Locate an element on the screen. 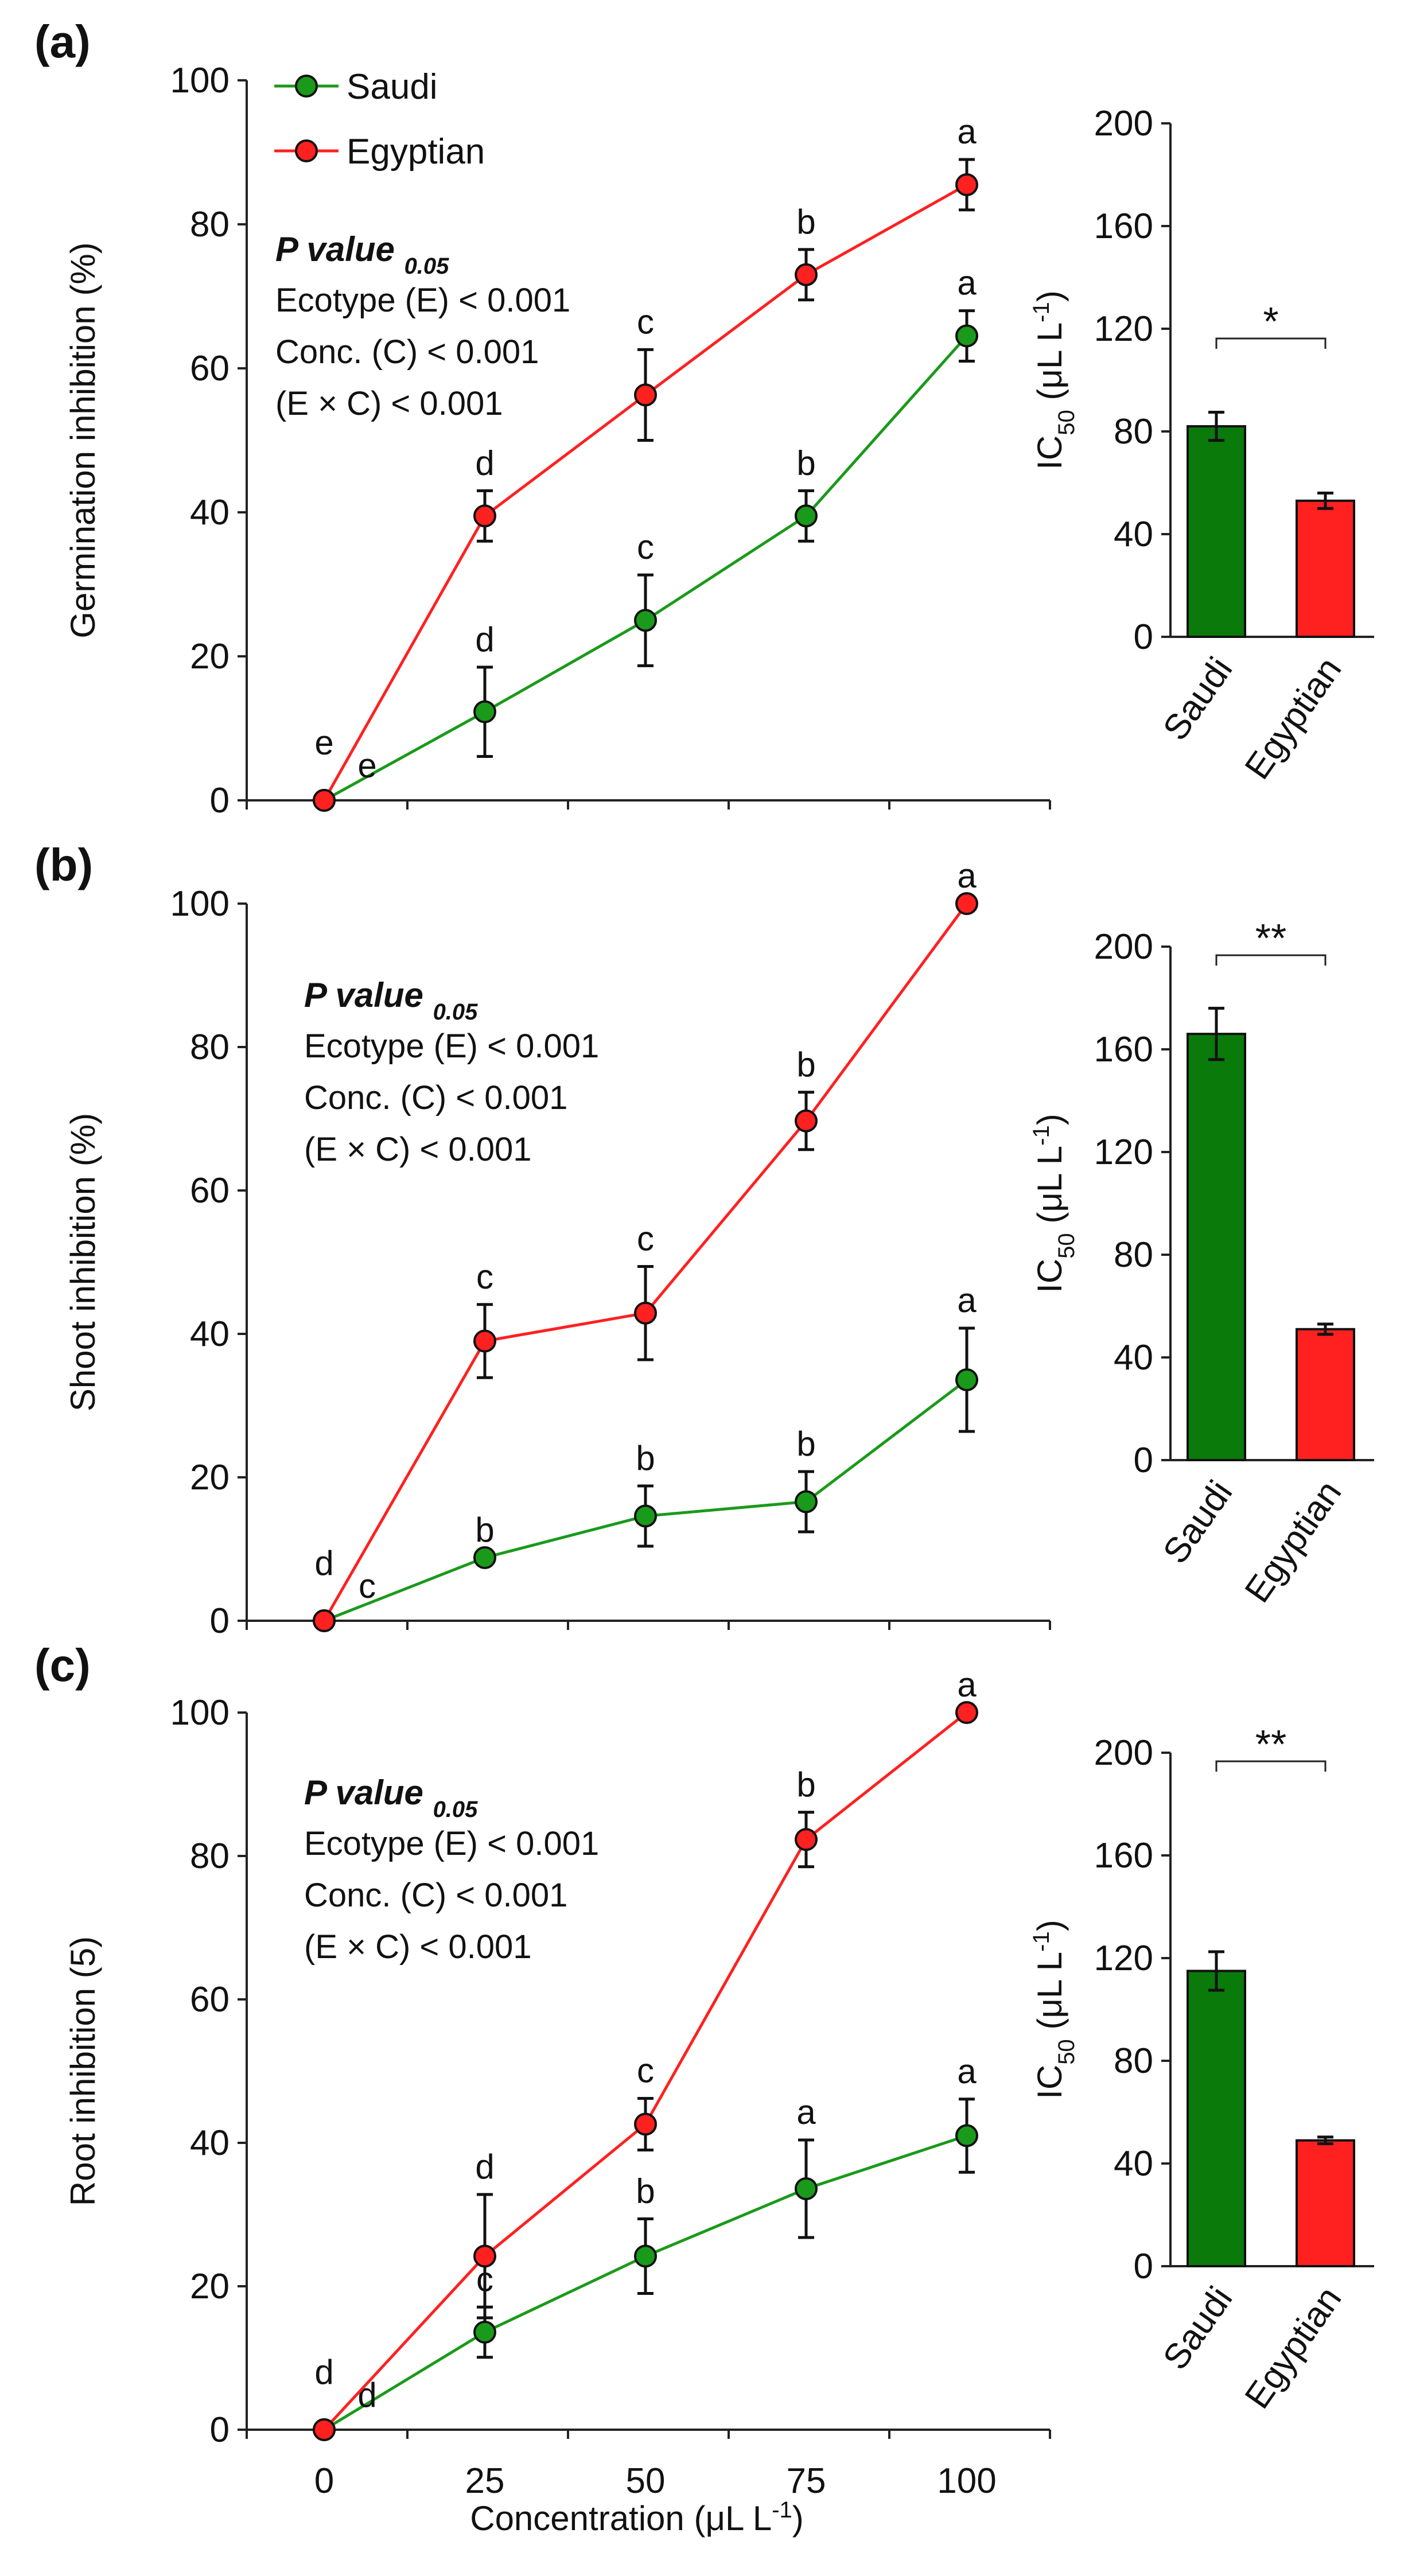 Image resolution: width=1412 pixels, height=2576 pixels. y-tick-label: 0 is located at coordinates (220, 800).